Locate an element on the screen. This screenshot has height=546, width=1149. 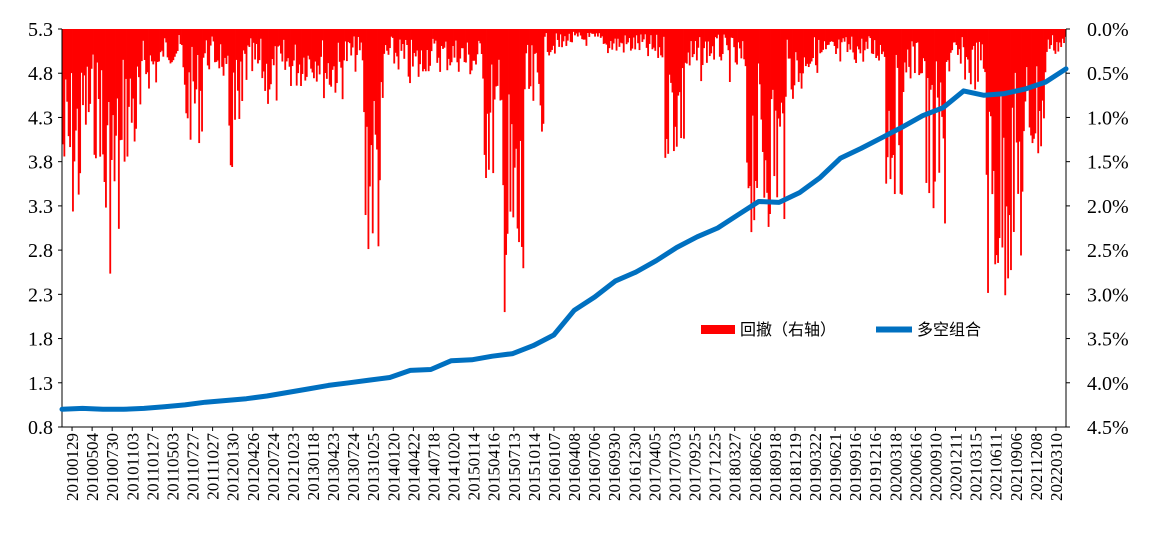
x-tick-label: 20140718 is located at coordinates (434, 467).